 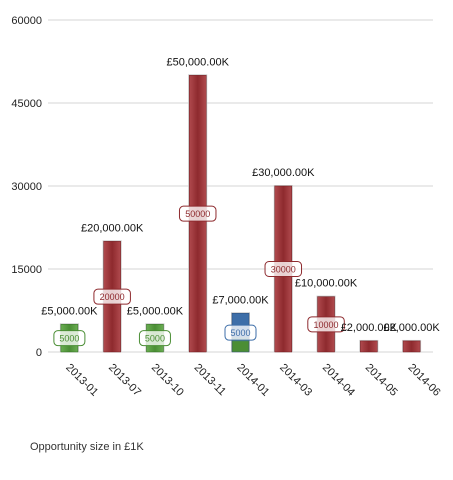 What do you see at coordinates (124, 380) in the screenshot?
I see `x-tick-label: 2013-07` at bounding box center [124, 380].